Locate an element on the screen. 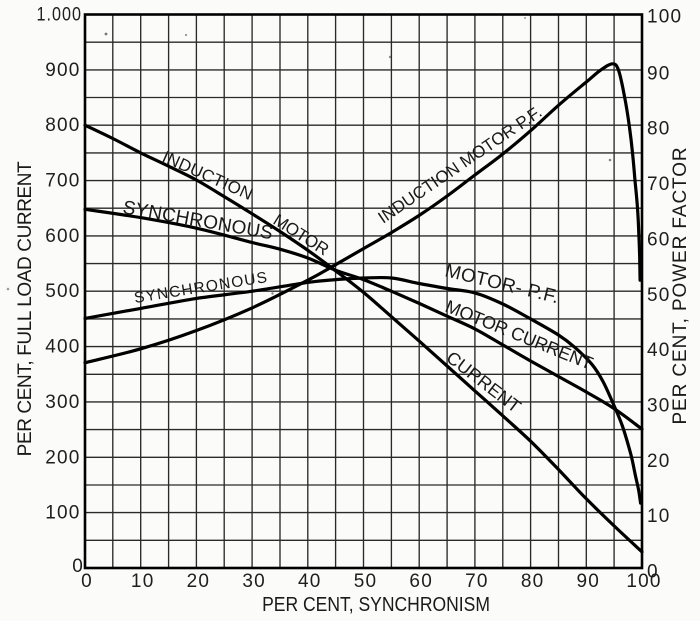 This screenshot has height=621, width=700. svg-text: INDUCTION is located at coordinates (207, 175).